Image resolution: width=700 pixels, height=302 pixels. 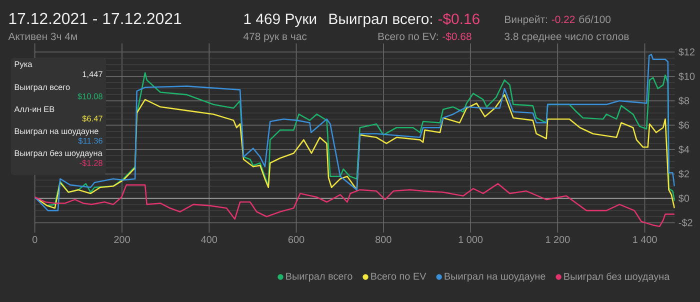 What do you see at coordinates (408, 36) in the screenshot?
I see `text: Всего по EV:` at bounding box center [408, 36].